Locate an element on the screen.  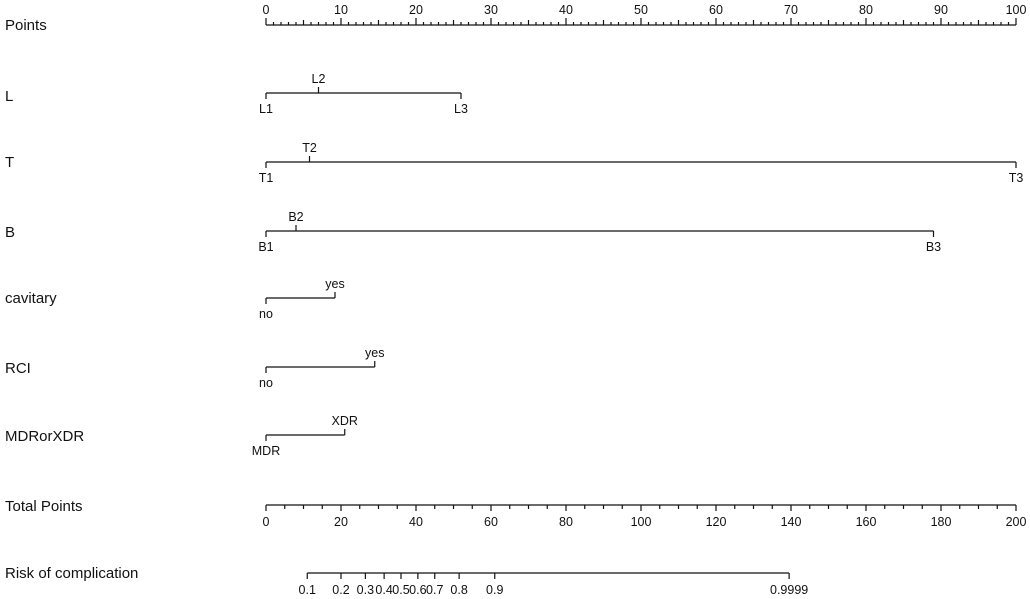
risk-tick-label: 0.2 is located at coordinates (340, 590).